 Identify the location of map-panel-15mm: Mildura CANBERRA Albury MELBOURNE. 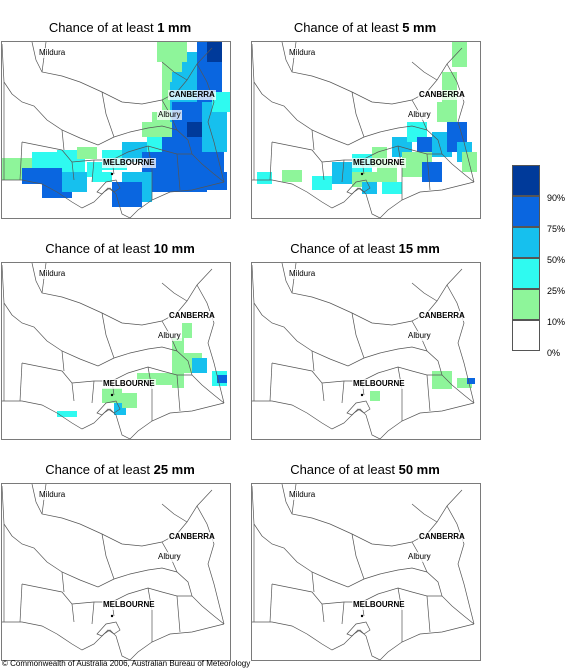
(366, 351).